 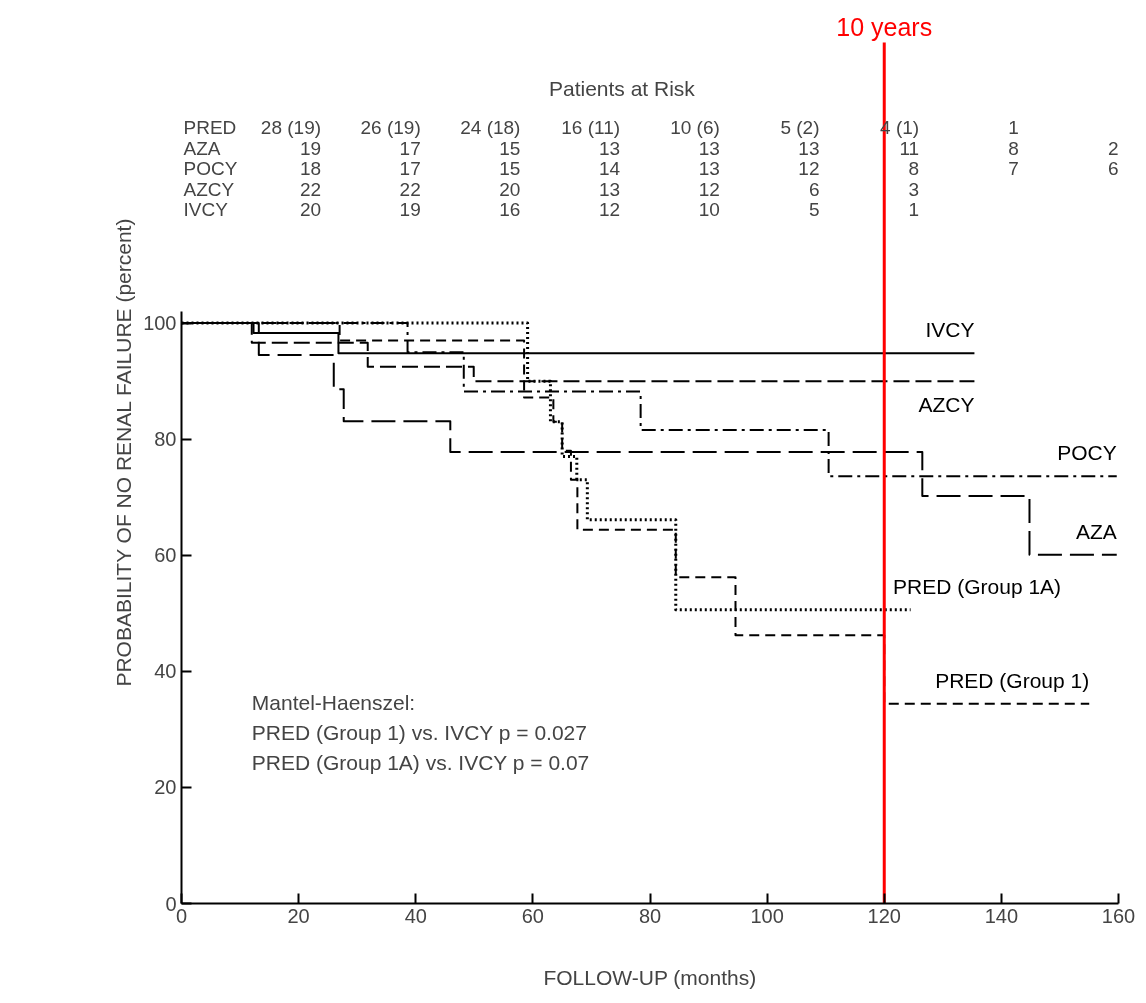 What do you see at coordinates (1118, 915) in the screenshot?
I see `x-tick-label: 160` at bounding box center [1118, 915].